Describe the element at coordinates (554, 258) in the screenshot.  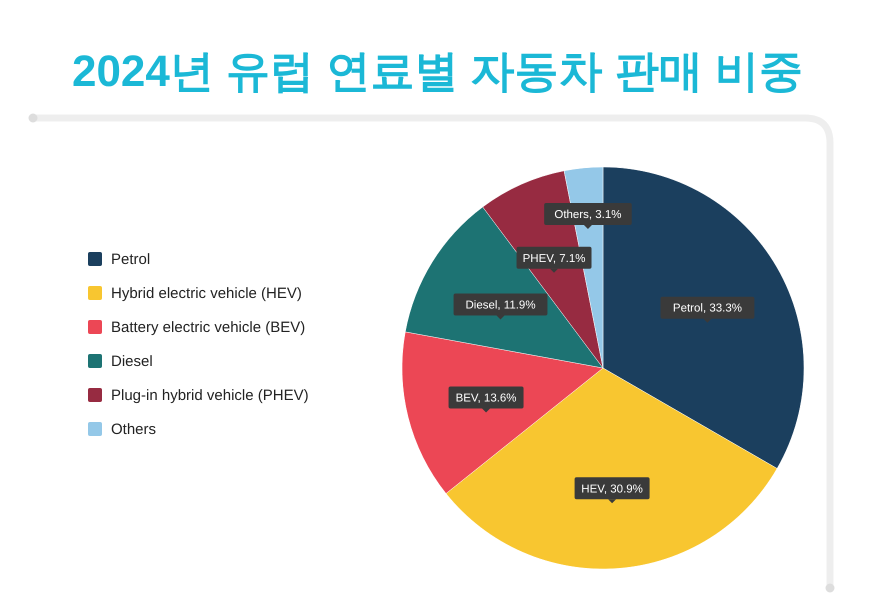
I see `data-label: PHEV, 7.1%` at that location.